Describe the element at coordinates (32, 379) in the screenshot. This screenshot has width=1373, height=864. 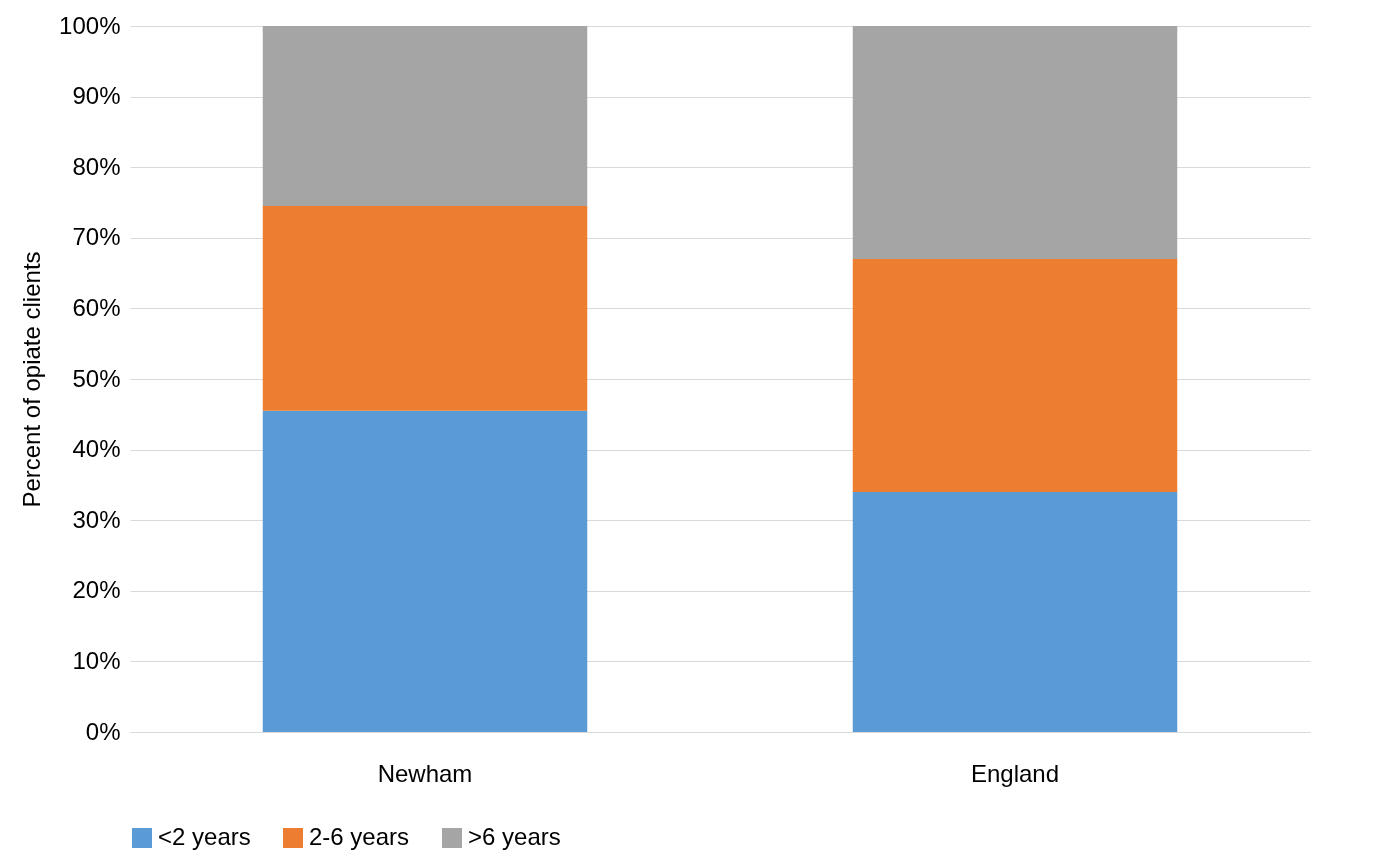
I see `y-axis-title: Percent of opiate clients` at that location.